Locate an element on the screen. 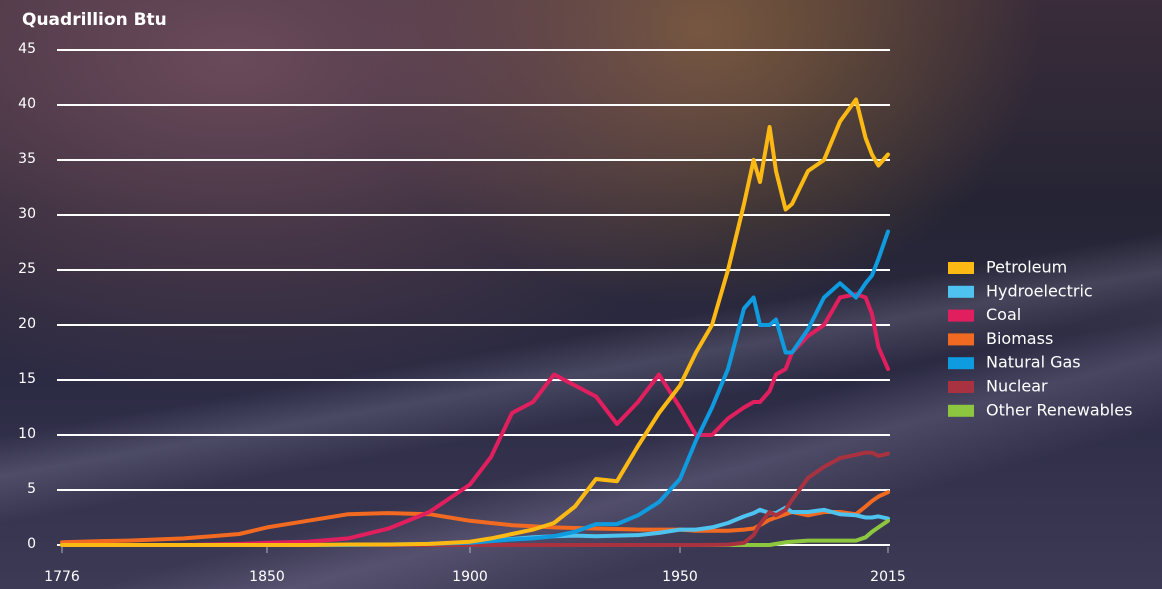 This screenshot has width=1162, height=589. x-tick-label: 1950 is located at coordinates (680, 577).